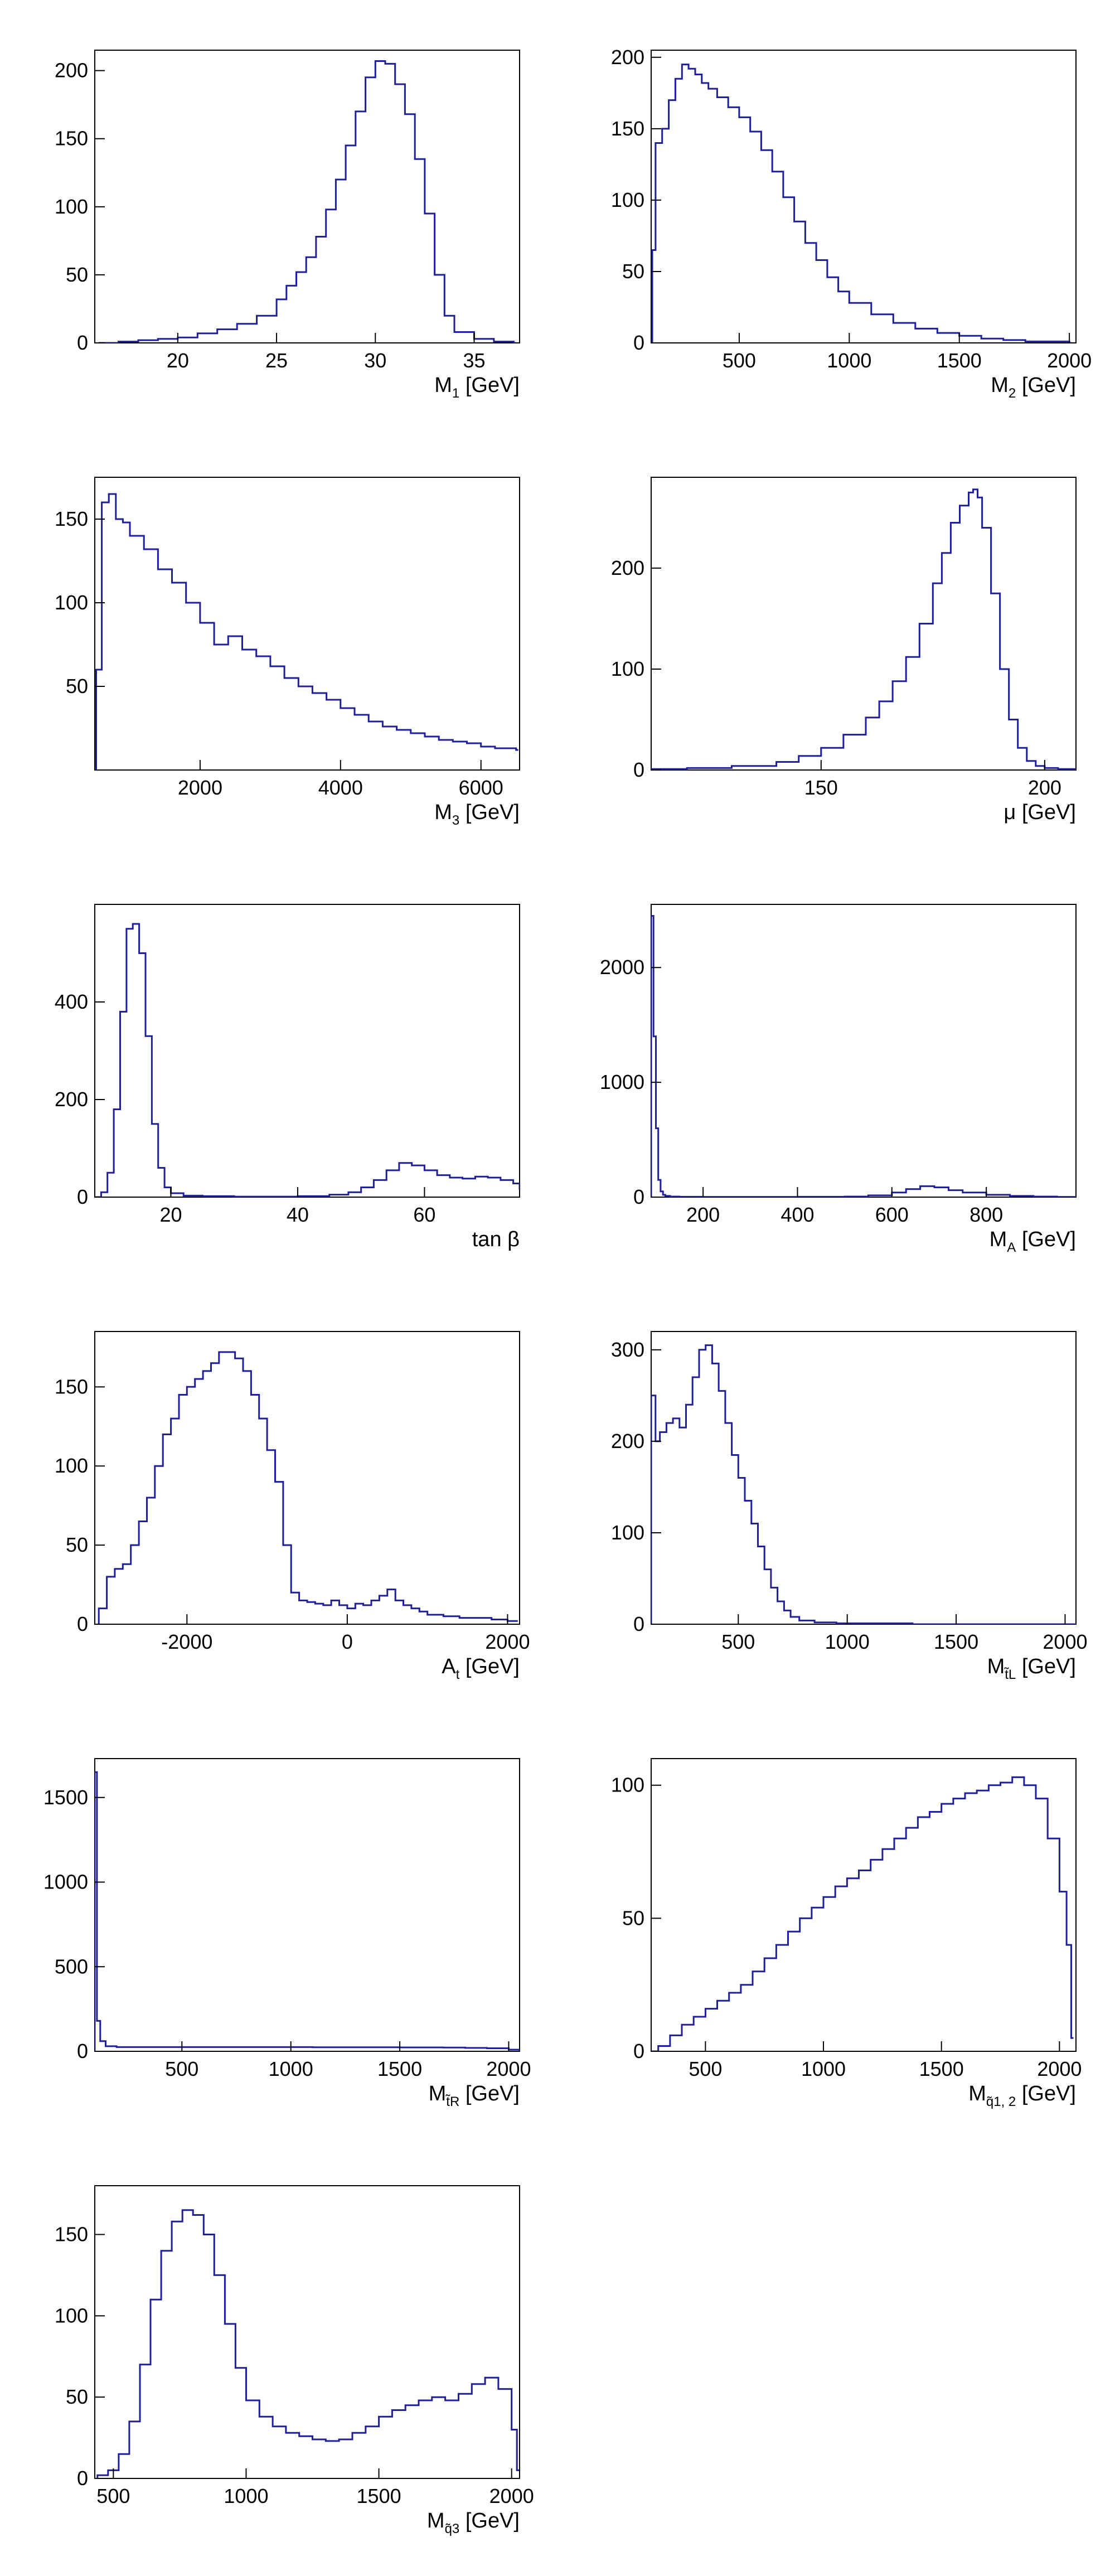 The height and width of the screenshot is (2576, 1115). Describe the element at coordinates (474, 360) in the screenshot. I see `x-tick-label: 35` at that location.